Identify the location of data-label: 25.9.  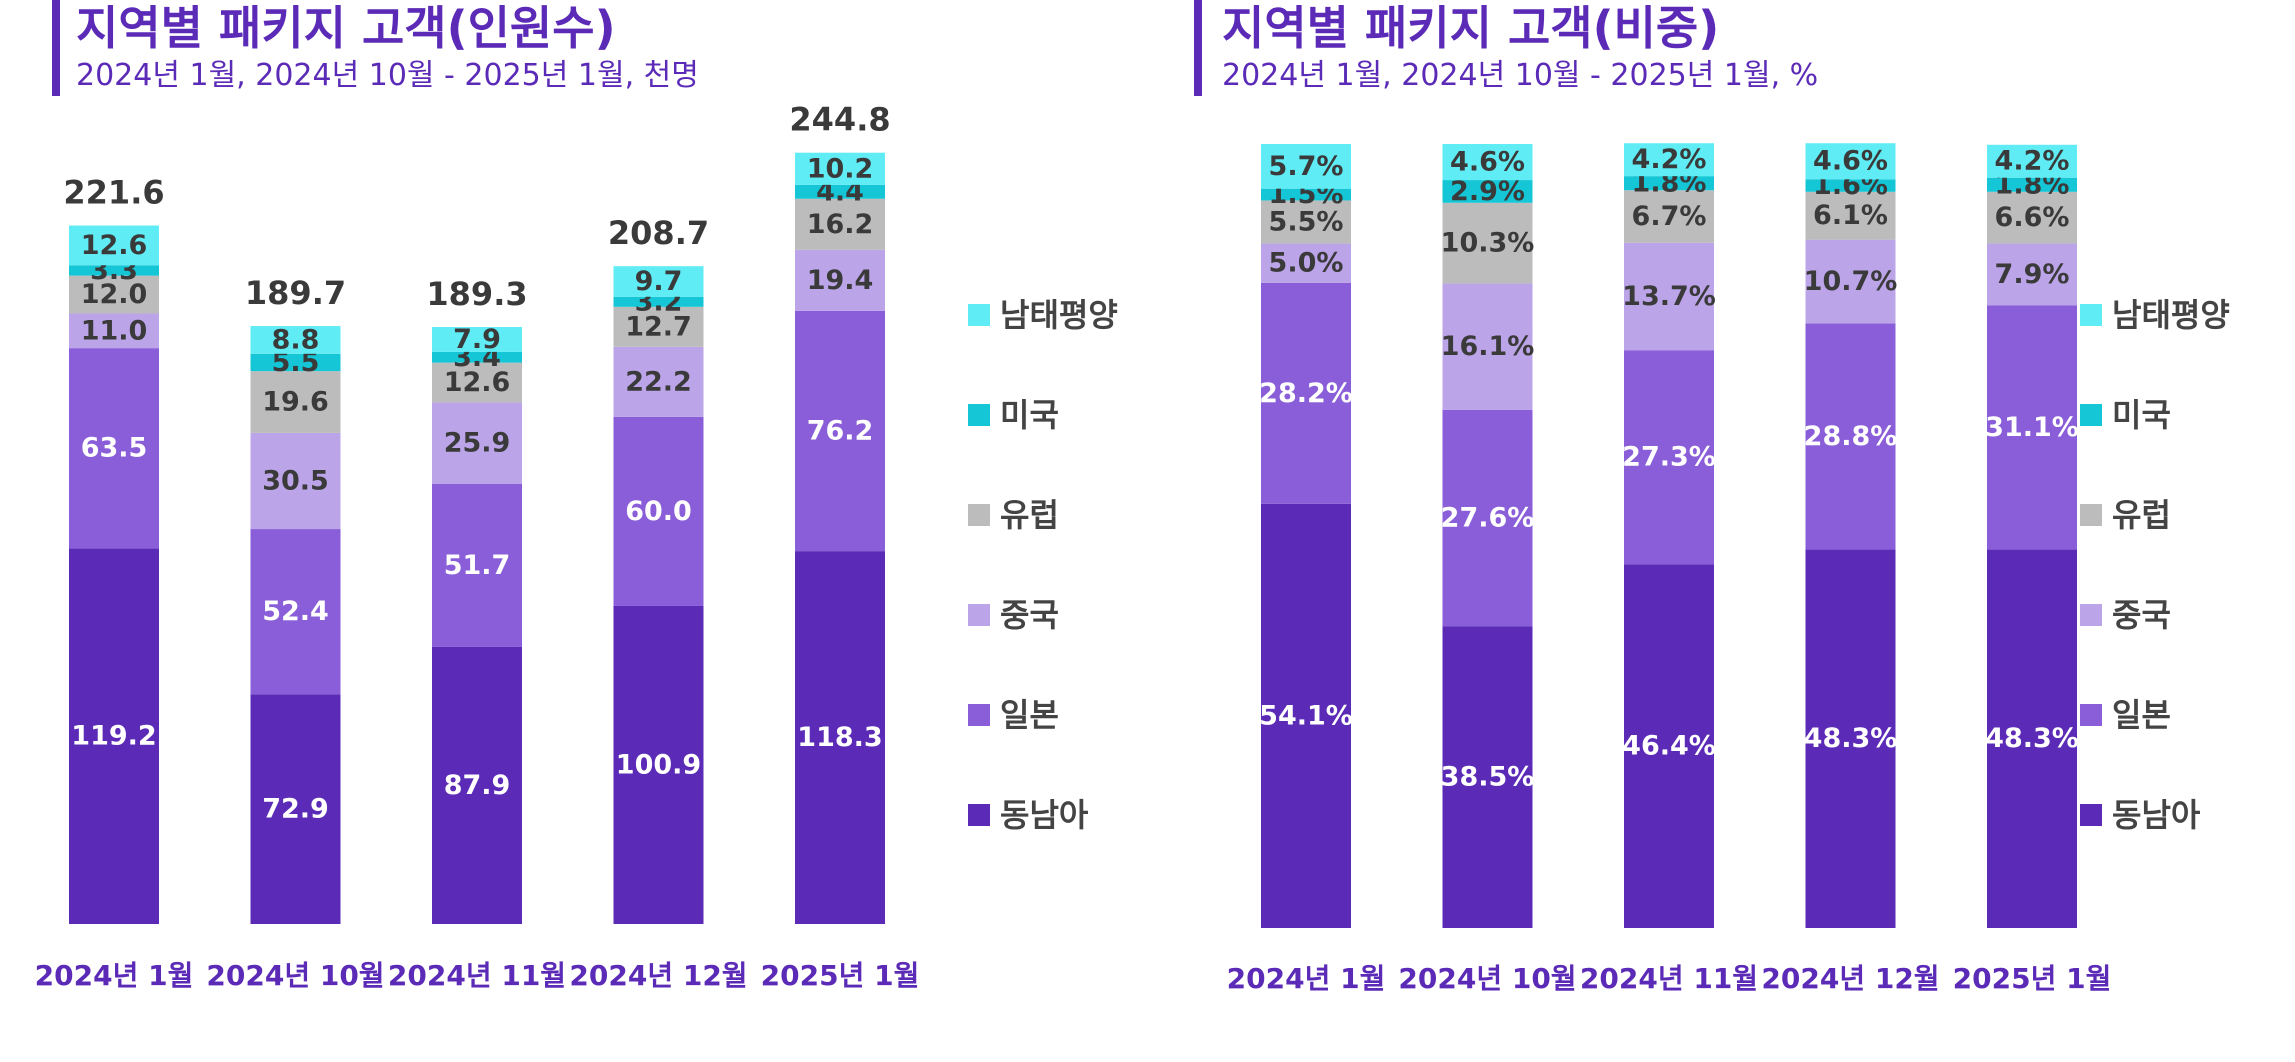
(477, 443).